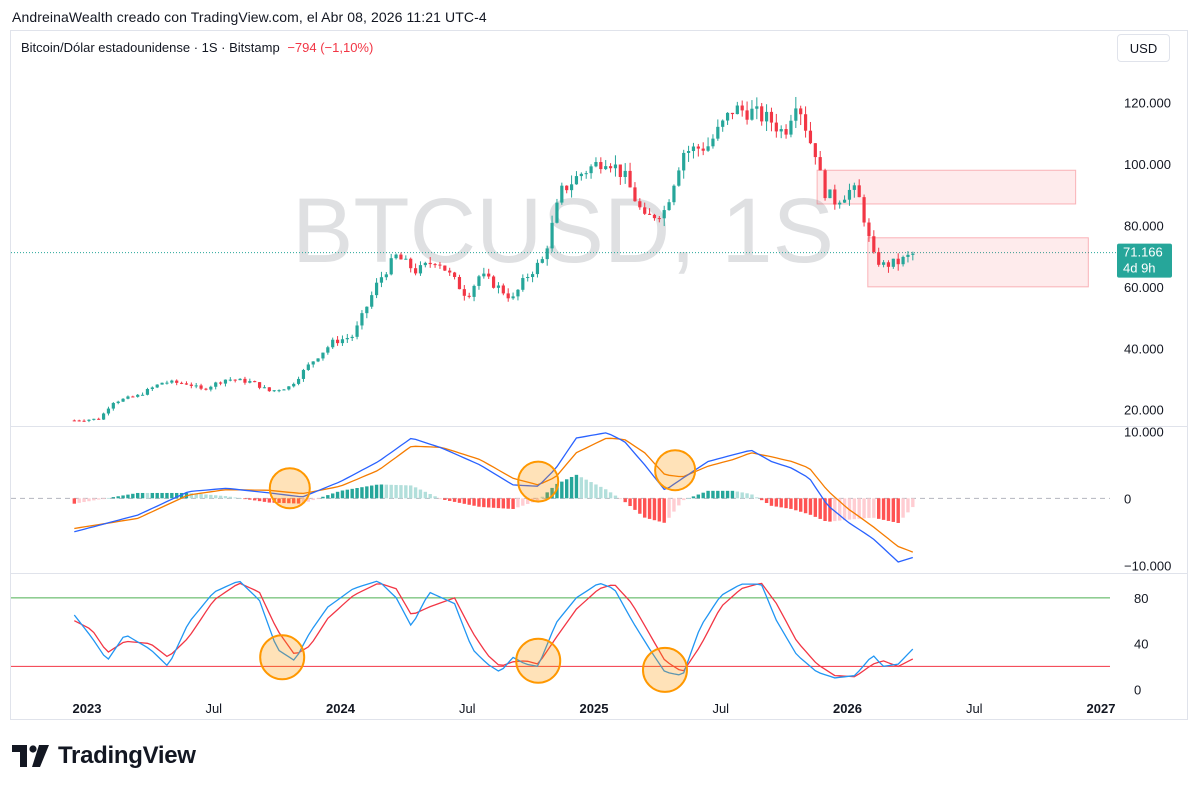  I want to click on macd-tick-label: 0, so click(1127, 498).